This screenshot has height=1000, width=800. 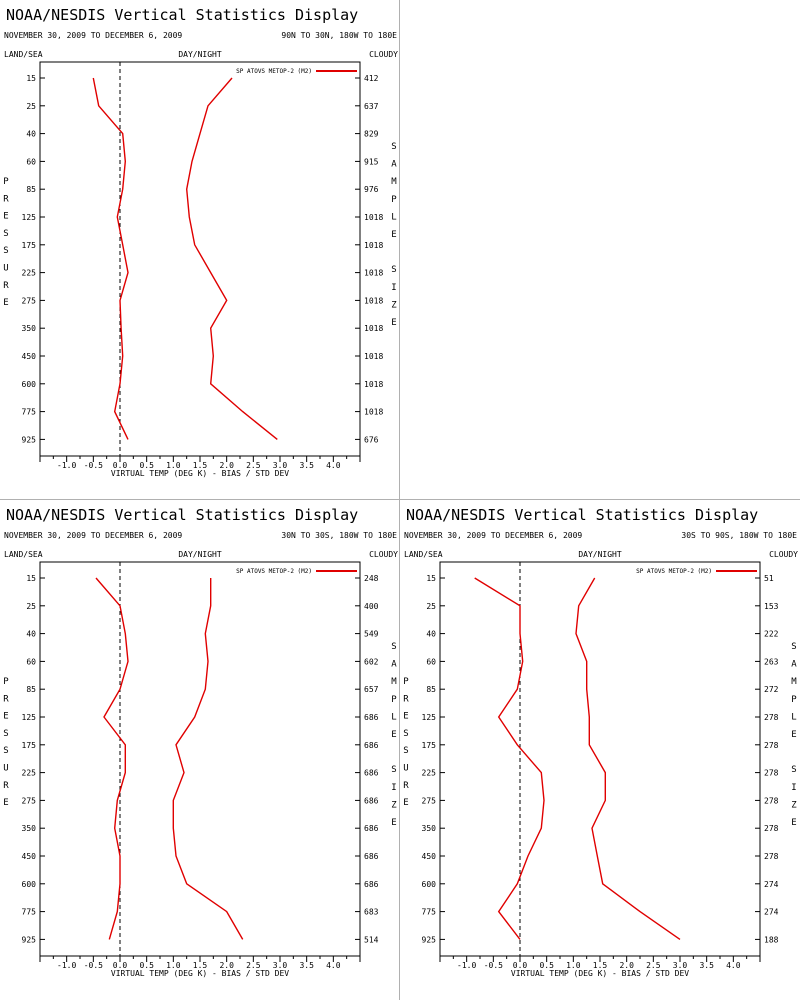 What do you see at coordinates (771, 717) in the screenshot?
I see `sample-size-label: 278` at bounding box center [771, 717].